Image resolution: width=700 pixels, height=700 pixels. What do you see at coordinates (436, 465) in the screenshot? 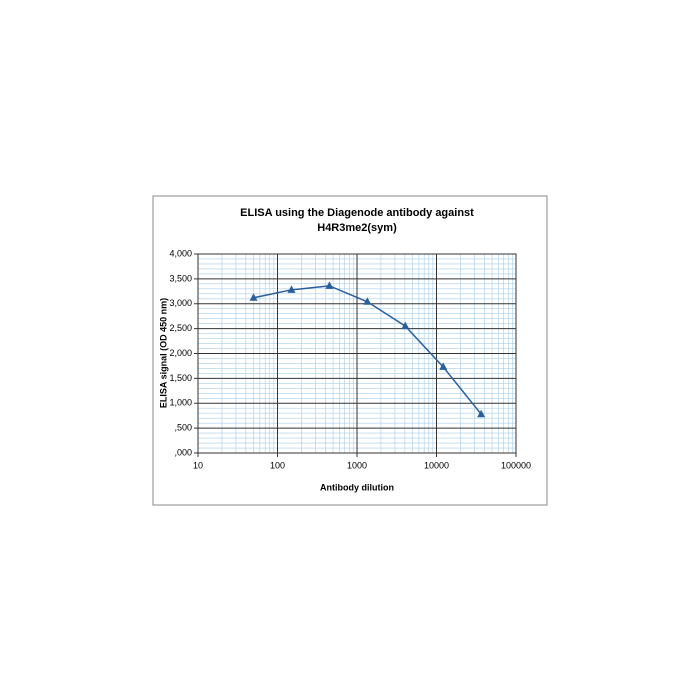
I see `x-tick-label: 10000` at bounding box center [436, 465].